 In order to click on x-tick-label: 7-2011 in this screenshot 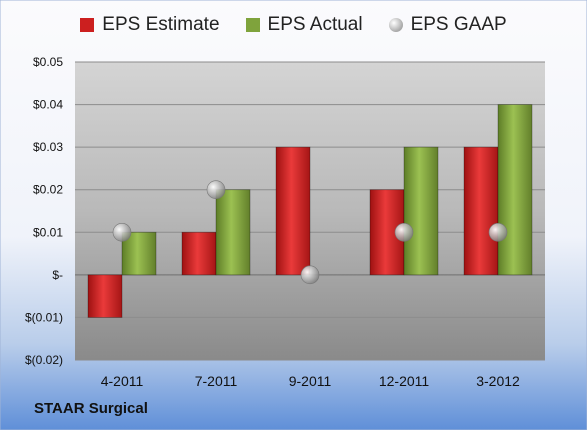, I will do `click(216, 381)`.